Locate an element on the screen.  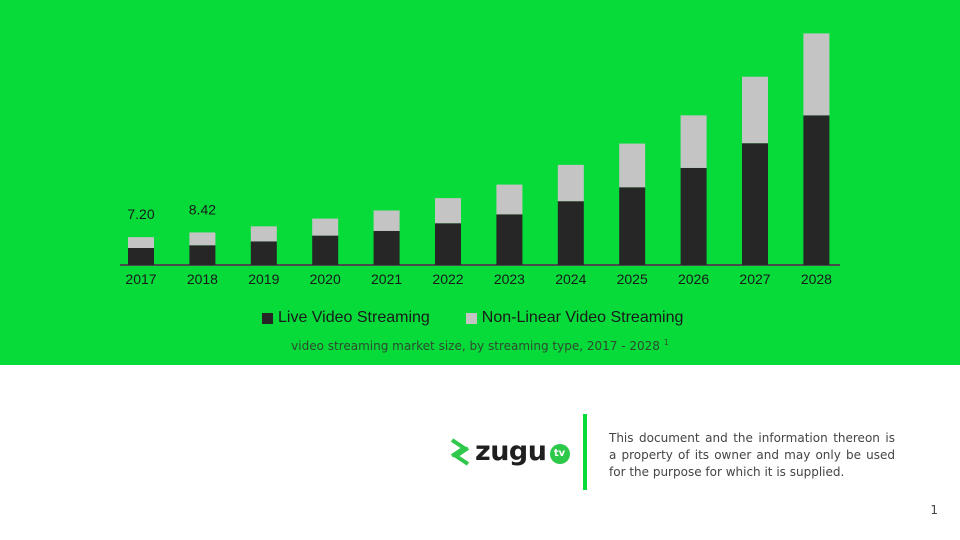
x-tick-label-2020: 2020 is located at coordinates (325, 279).